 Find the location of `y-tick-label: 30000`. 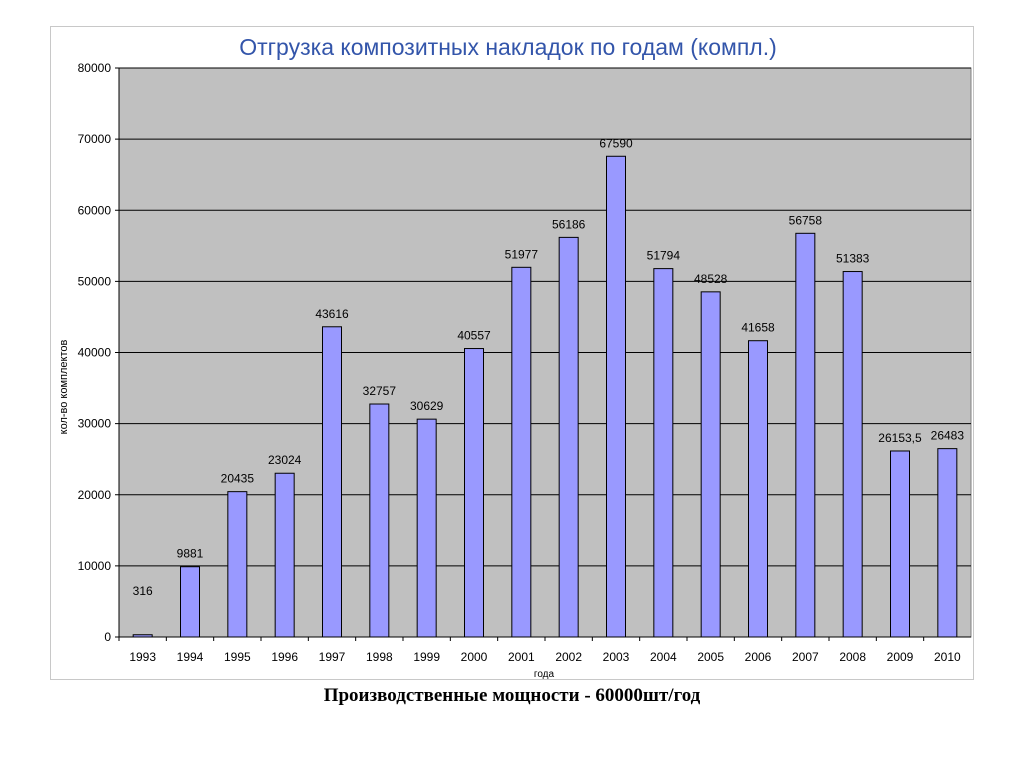

y-tick-label: 30000 is located at coordinates (95, 424).